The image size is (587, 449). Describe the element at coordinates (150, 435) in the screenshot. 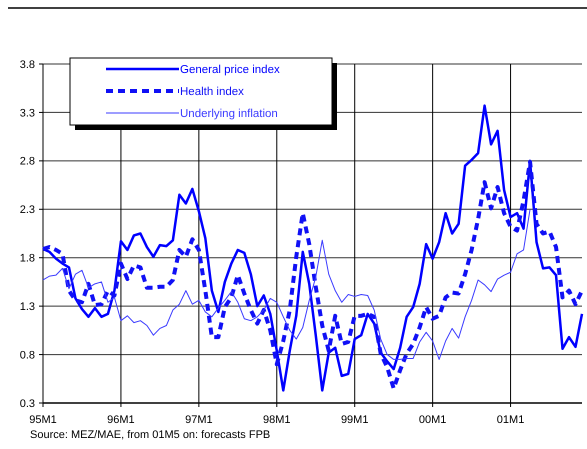

I see `source-note: Source: MEZ/MAE, from 01M5 on: forecasts FPB` at that location.